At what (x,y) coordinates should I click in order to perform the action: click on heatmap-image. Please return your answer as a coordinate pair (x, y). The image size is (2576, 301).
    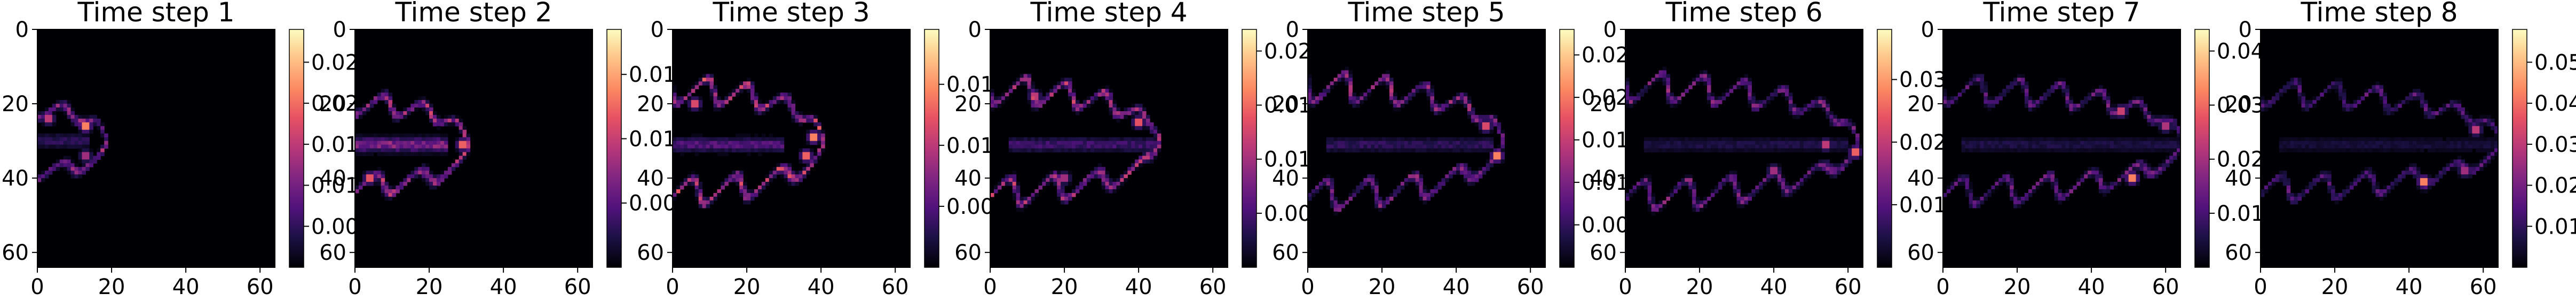
    Looking at the image, I should click on (791, 148).